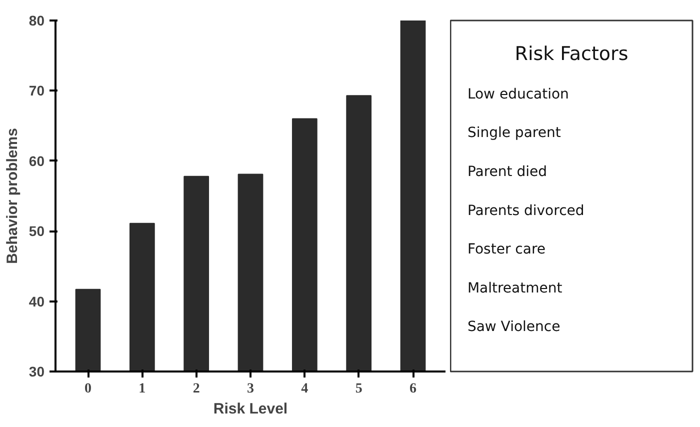  What do you see at coordinates (36, 90) in the screenshot?
I see `y-tick-label: 70` at bounding box center [36, 90].